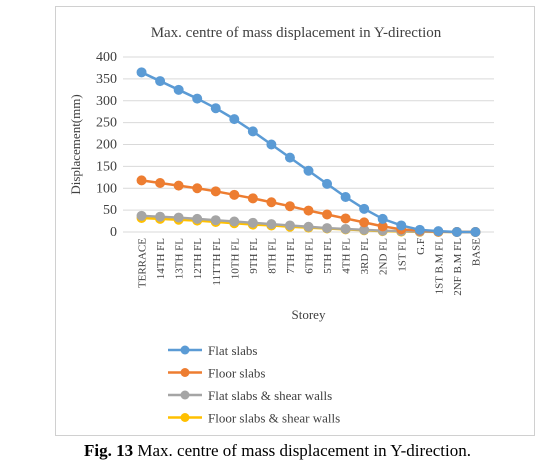  What do you see at coordinates (185, 417) in the screenshot?
I see `legend-marker-floor-slabs-shear-walls` at bounding box center [185, 417].